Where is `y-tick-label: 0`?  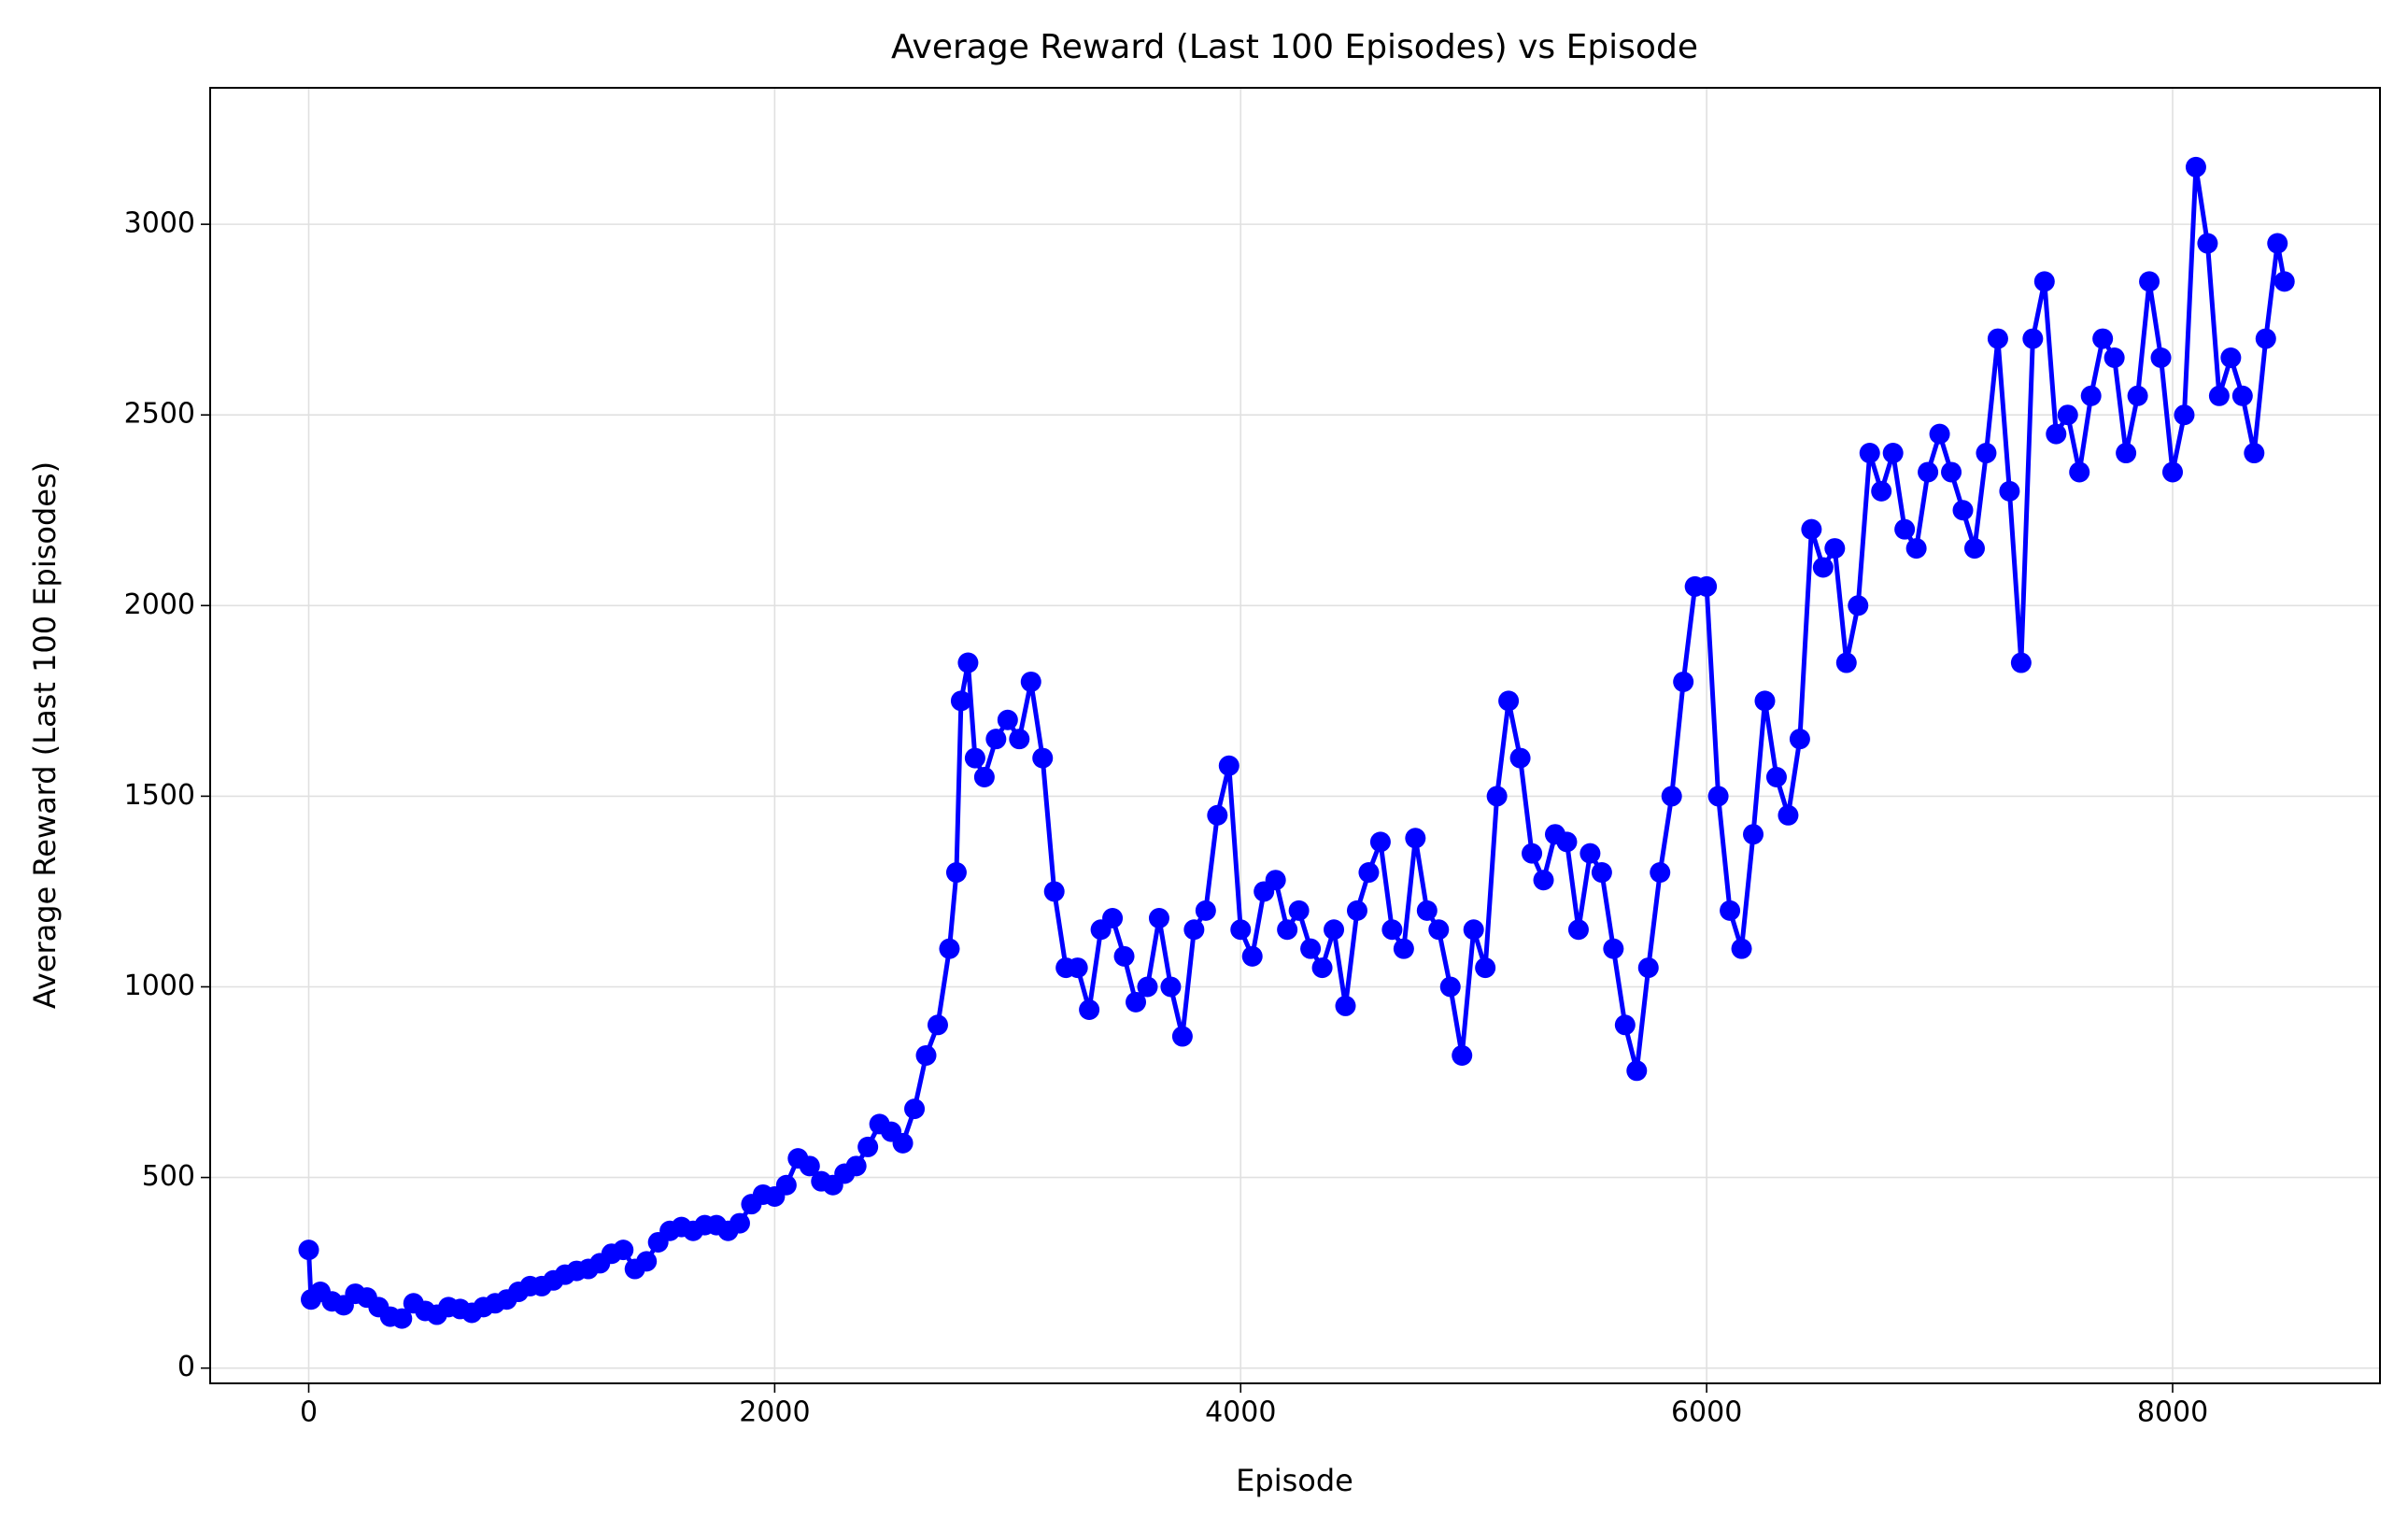 y-tick-label: 0 is located at coordinates (186, 1367).